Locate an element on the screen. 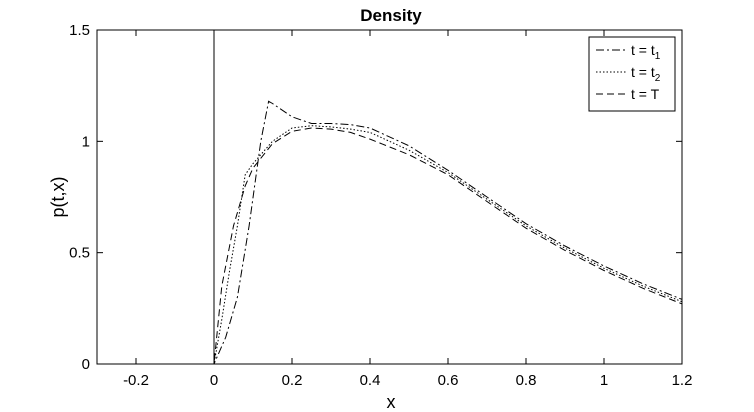 The height and width of the screenshot is (412, 754). legend-label-2: t = t2 is located at coordinates (646, 74).